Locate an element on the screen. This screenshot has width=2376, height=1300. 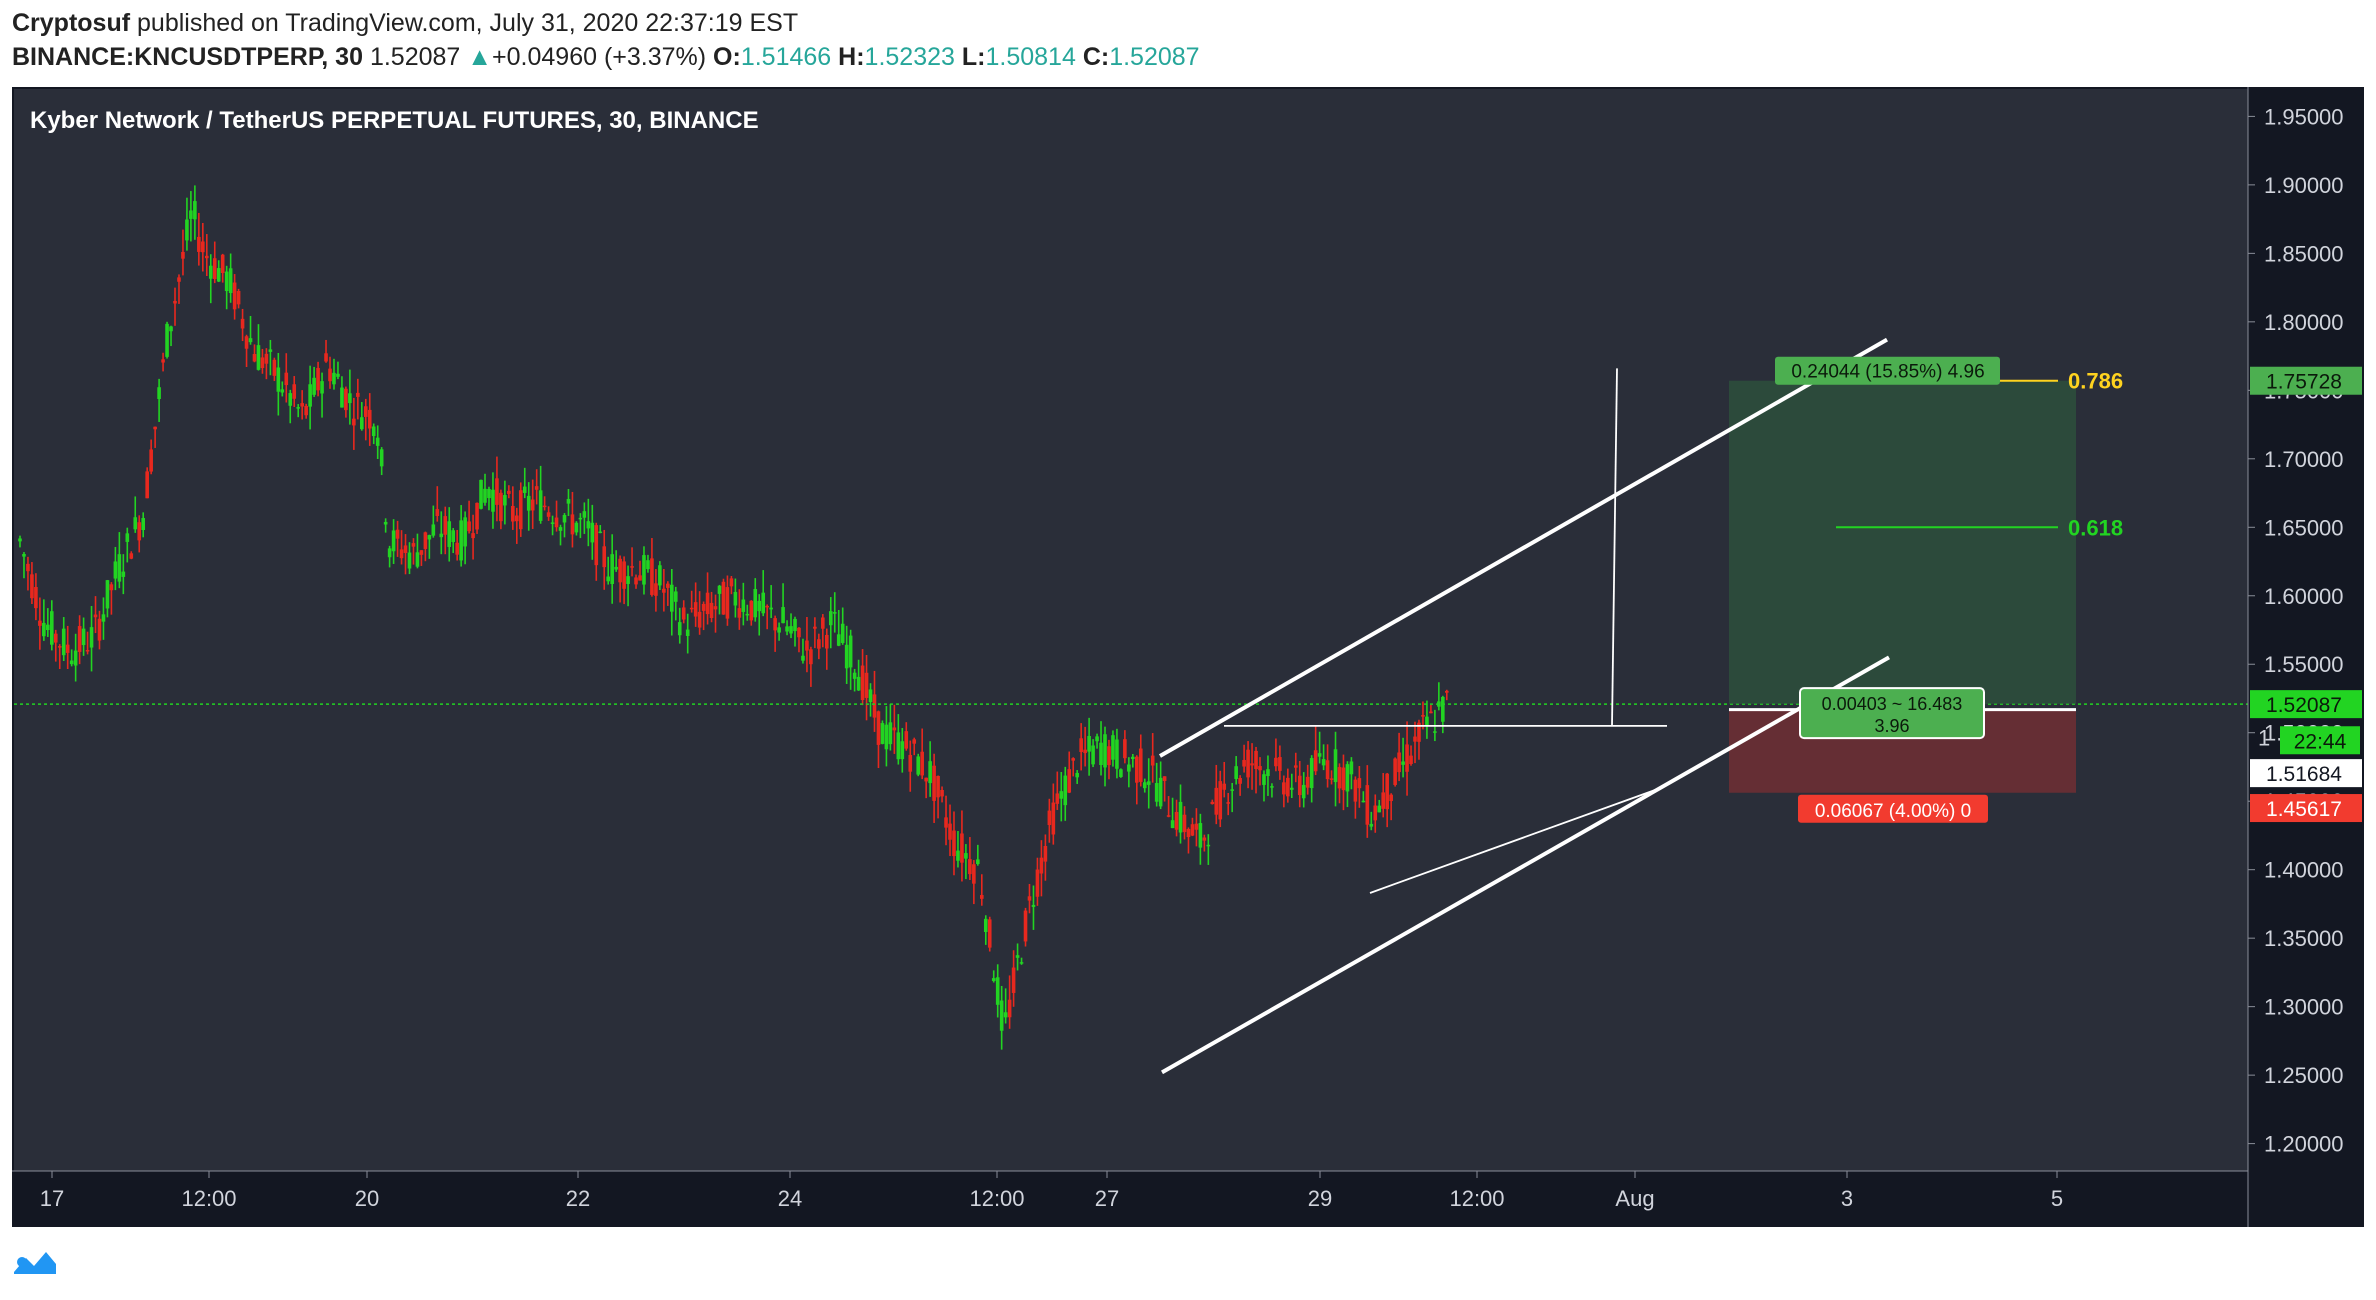
tradingview-logo-icon is located at coordinates (35, 1263).